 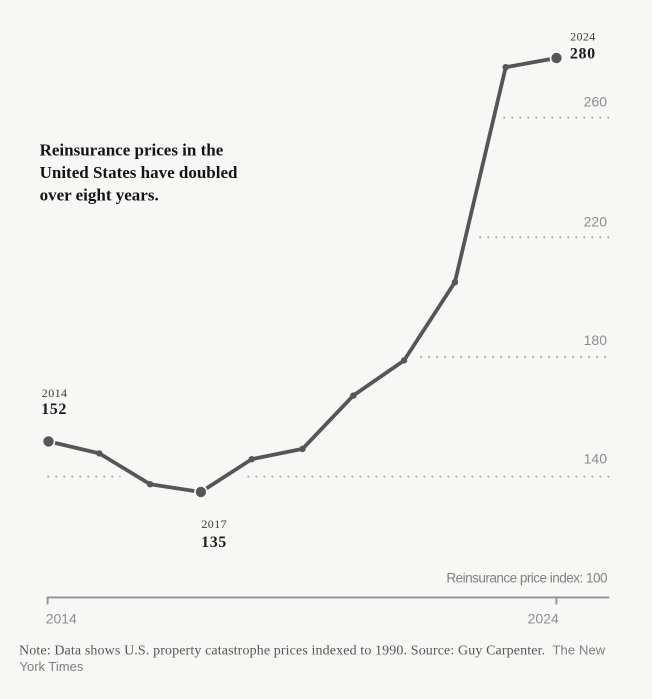 What do you see at coordinates (596, 222) in the screenshot?
I see `svg-text: 220` at bounding box center [596, 222].